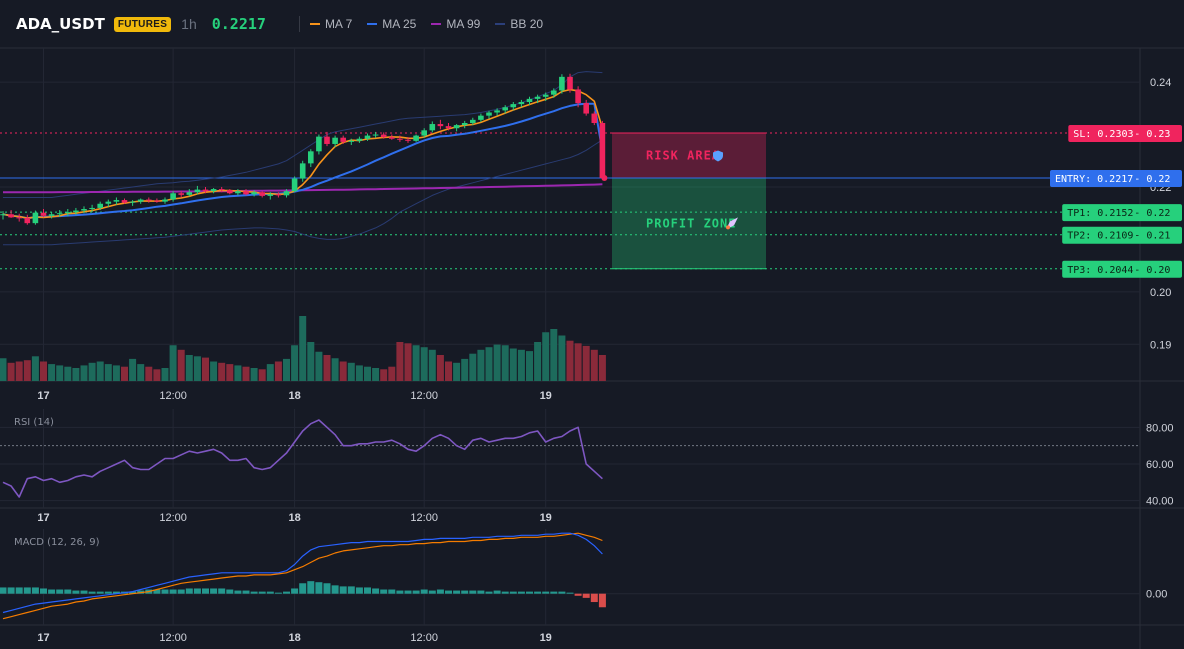 Image resolution: width=1184 pixels, height=649 pixels. What do you see at coordinates (519, 24) in the screenshot?
I see `legend-item: BB 20` at bounding box center [519, 24].